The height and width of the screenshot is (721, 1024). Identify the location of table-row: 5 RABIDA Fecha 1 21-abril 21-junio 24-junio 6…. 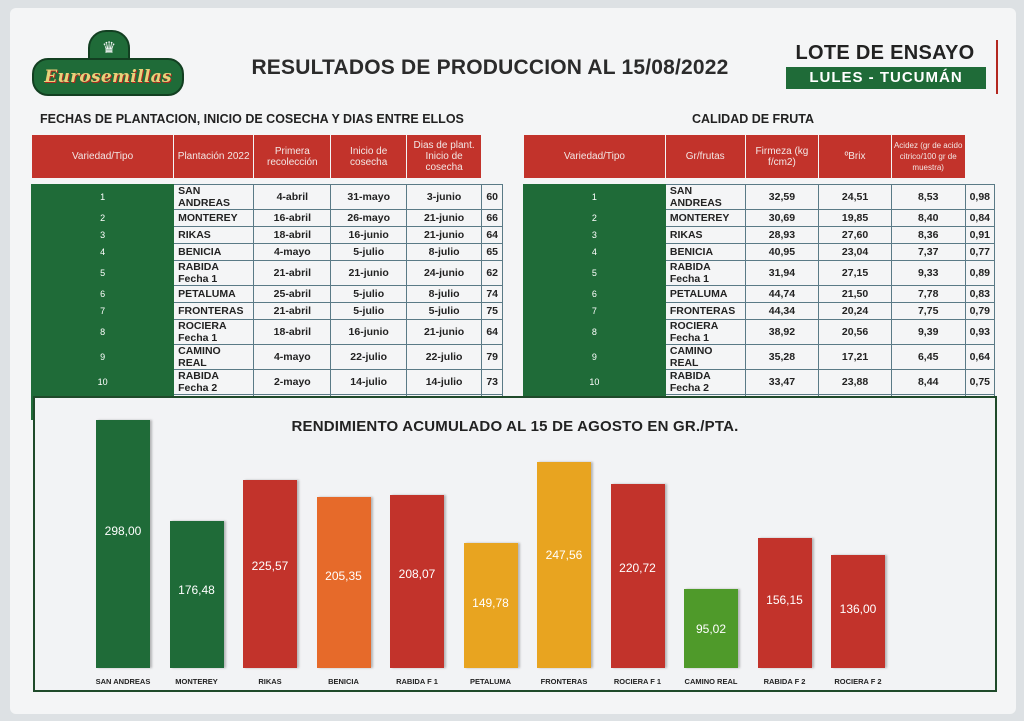
(266, 273).